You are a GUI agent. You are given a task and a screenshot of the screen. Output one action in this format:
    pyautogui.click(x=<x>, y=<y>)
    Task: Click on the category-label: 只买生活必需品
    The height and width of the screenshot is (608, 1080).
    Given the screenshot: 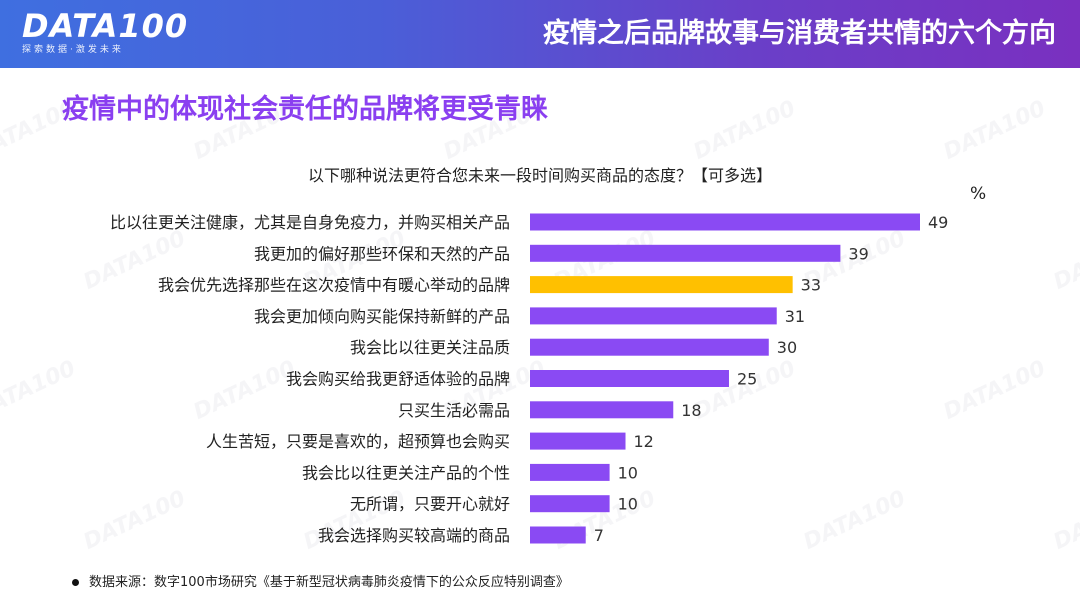 What is the action you would take?
    pyautogui.click(x=454, y=410)
    